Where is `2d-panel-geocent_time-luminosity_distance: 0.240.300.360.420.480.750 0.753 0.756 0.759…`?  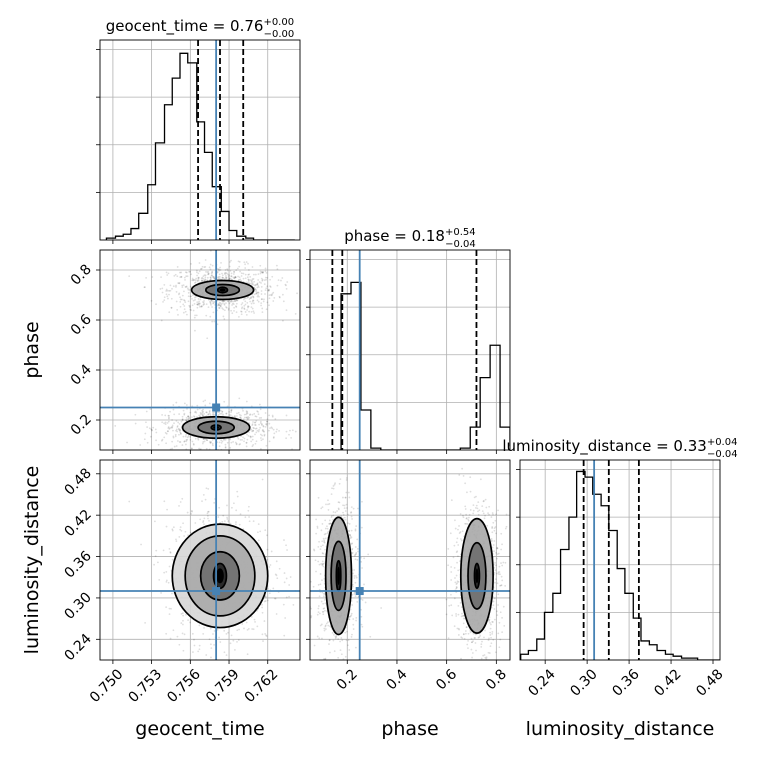
2d-panel-geocent_time-luminosity_distance: 0.240.300.360.420.480.750 0.753 0.756 0.759… is located at coordinates (181, 582).